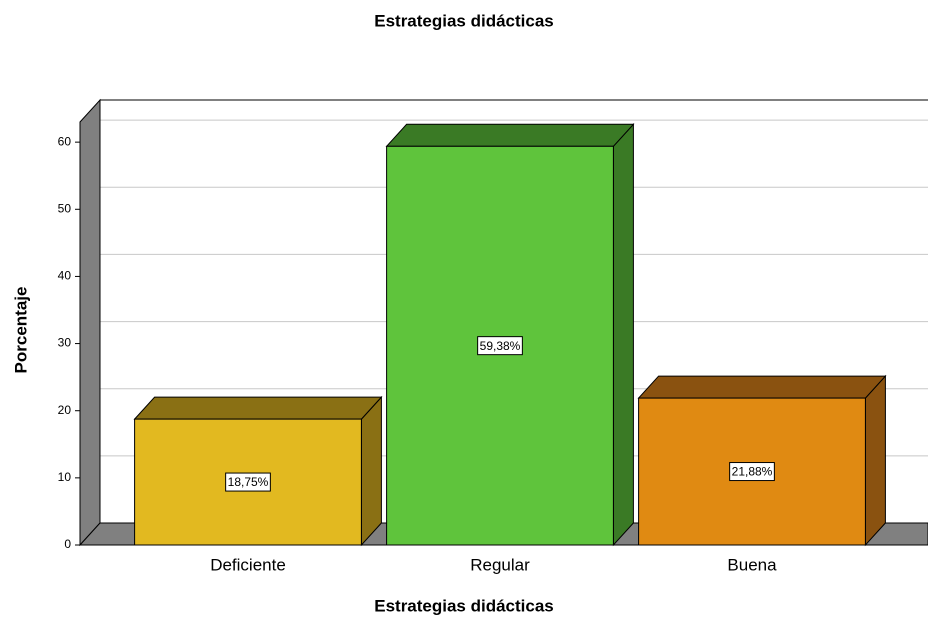  I want to click on y-tick-label: 10, so click(65, 477).